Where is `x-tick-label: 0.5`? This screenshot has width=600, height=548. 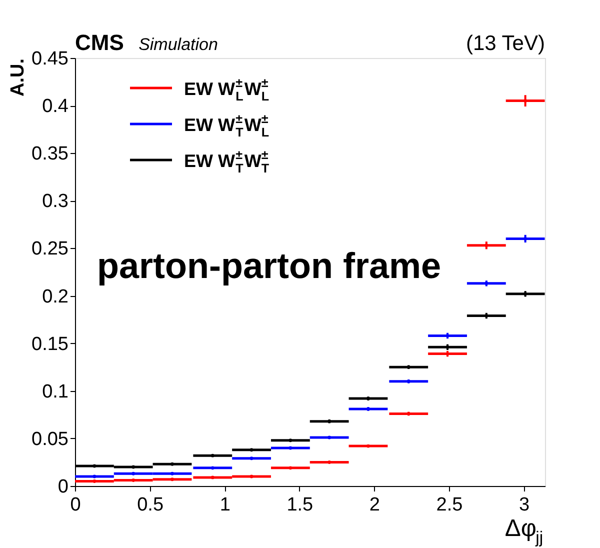
x-tick-label: 0.5 is located at coordinates (150, 505).